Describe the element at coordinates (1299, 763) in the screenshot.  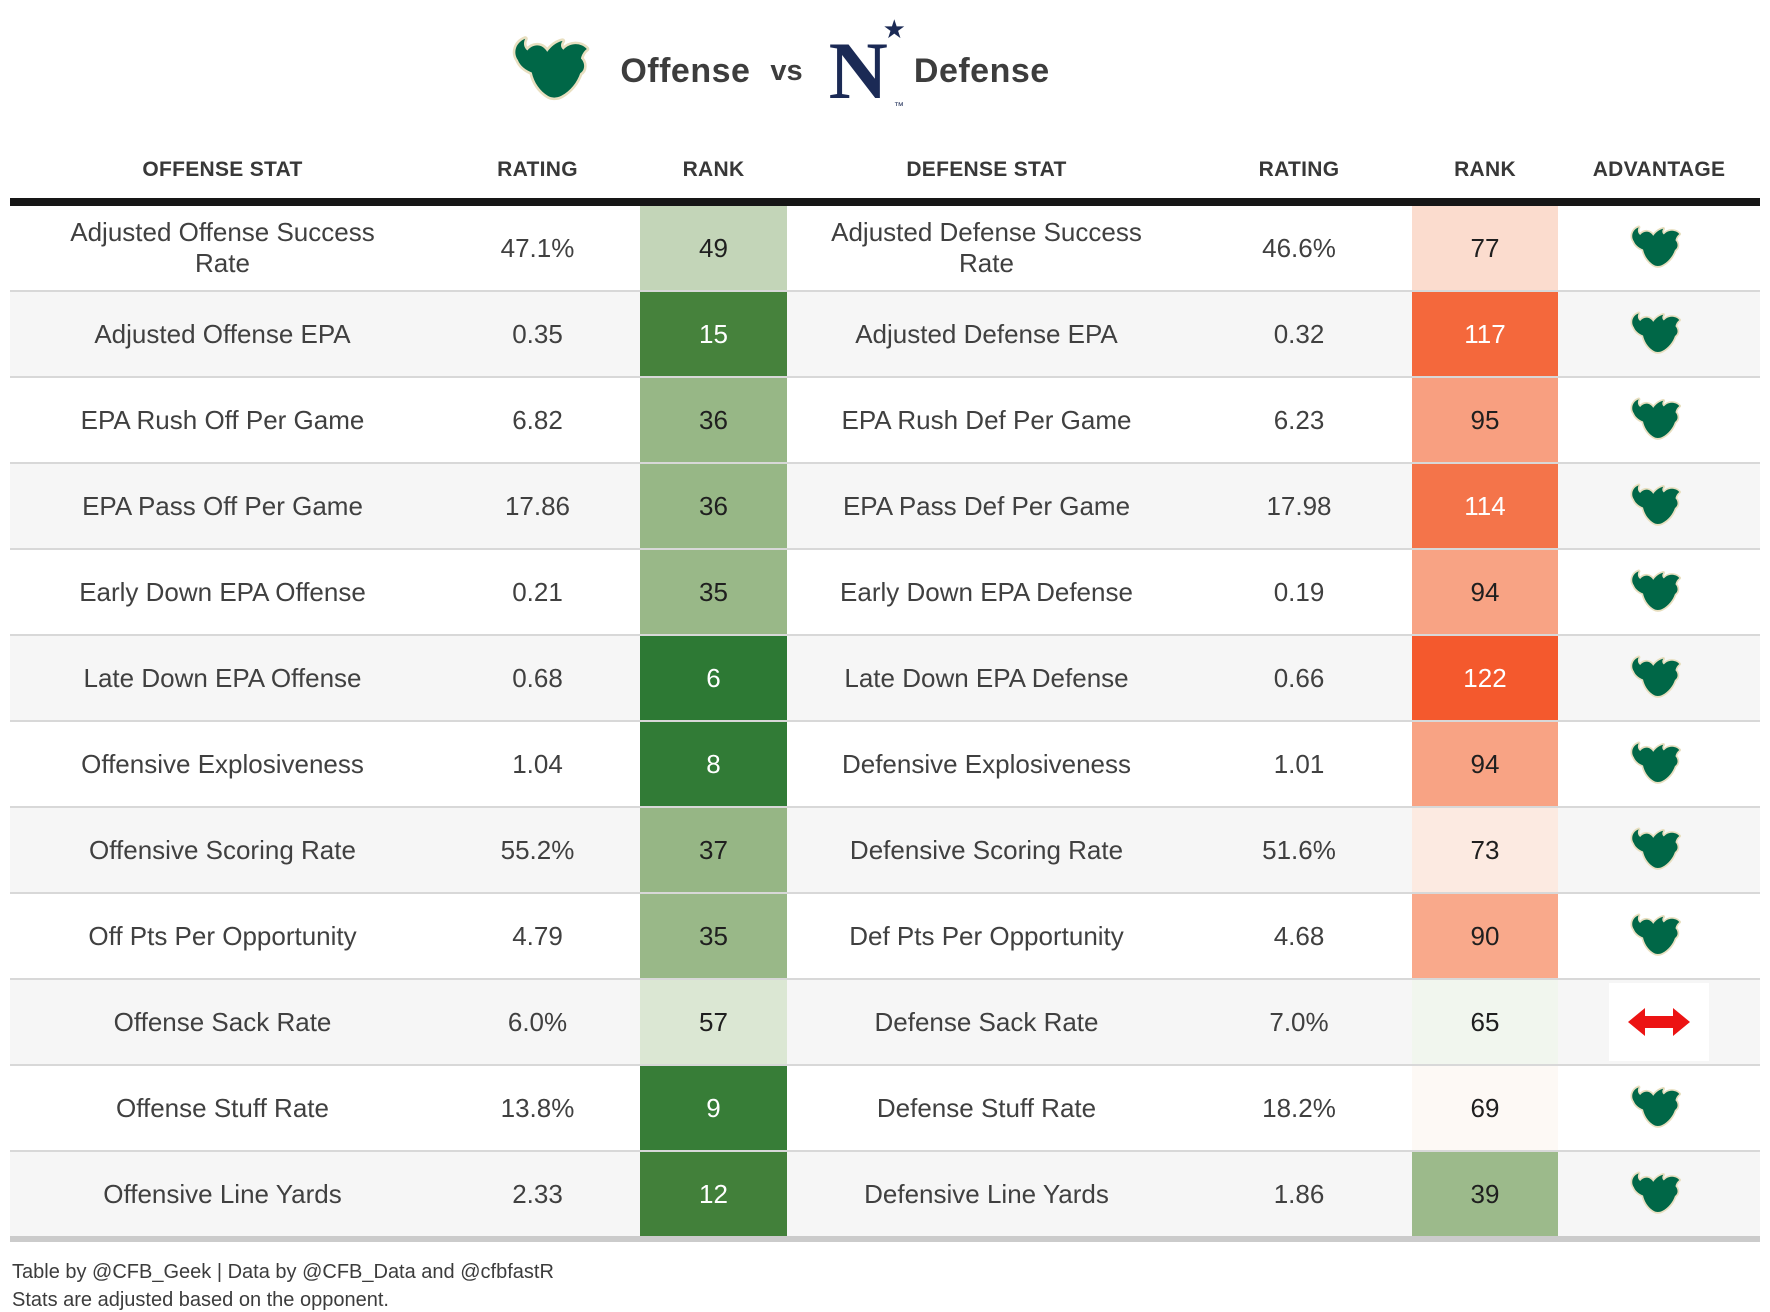
I see `defense-rating-value: 1.01` at that location.